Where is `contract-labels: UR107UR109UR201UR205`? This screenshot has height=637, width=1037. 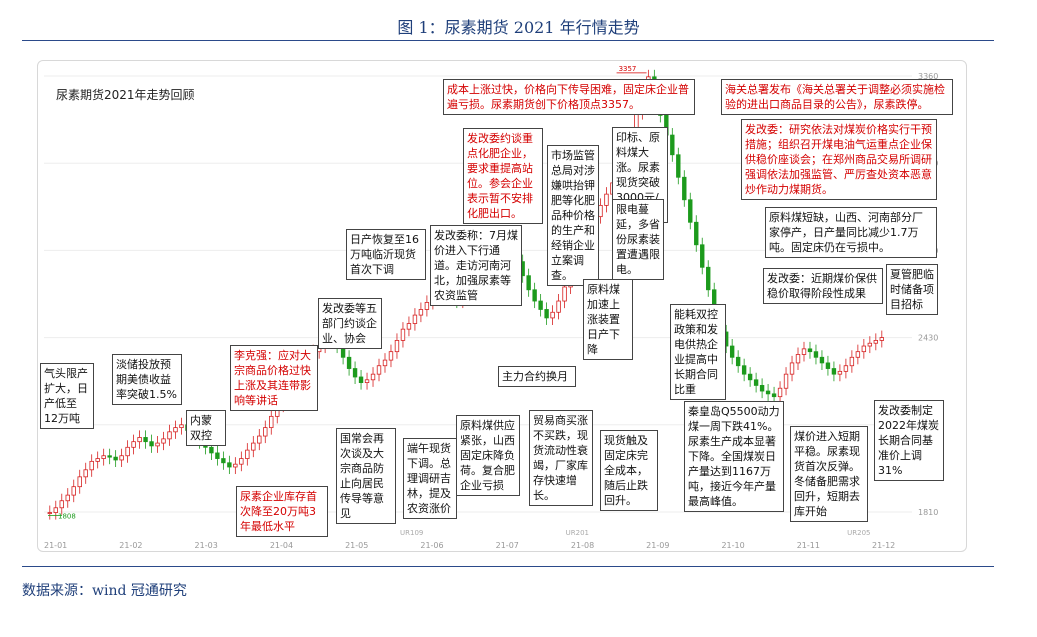 contract-labels: UR107UR109UR201UR205 is located at coordinates (581, 533).